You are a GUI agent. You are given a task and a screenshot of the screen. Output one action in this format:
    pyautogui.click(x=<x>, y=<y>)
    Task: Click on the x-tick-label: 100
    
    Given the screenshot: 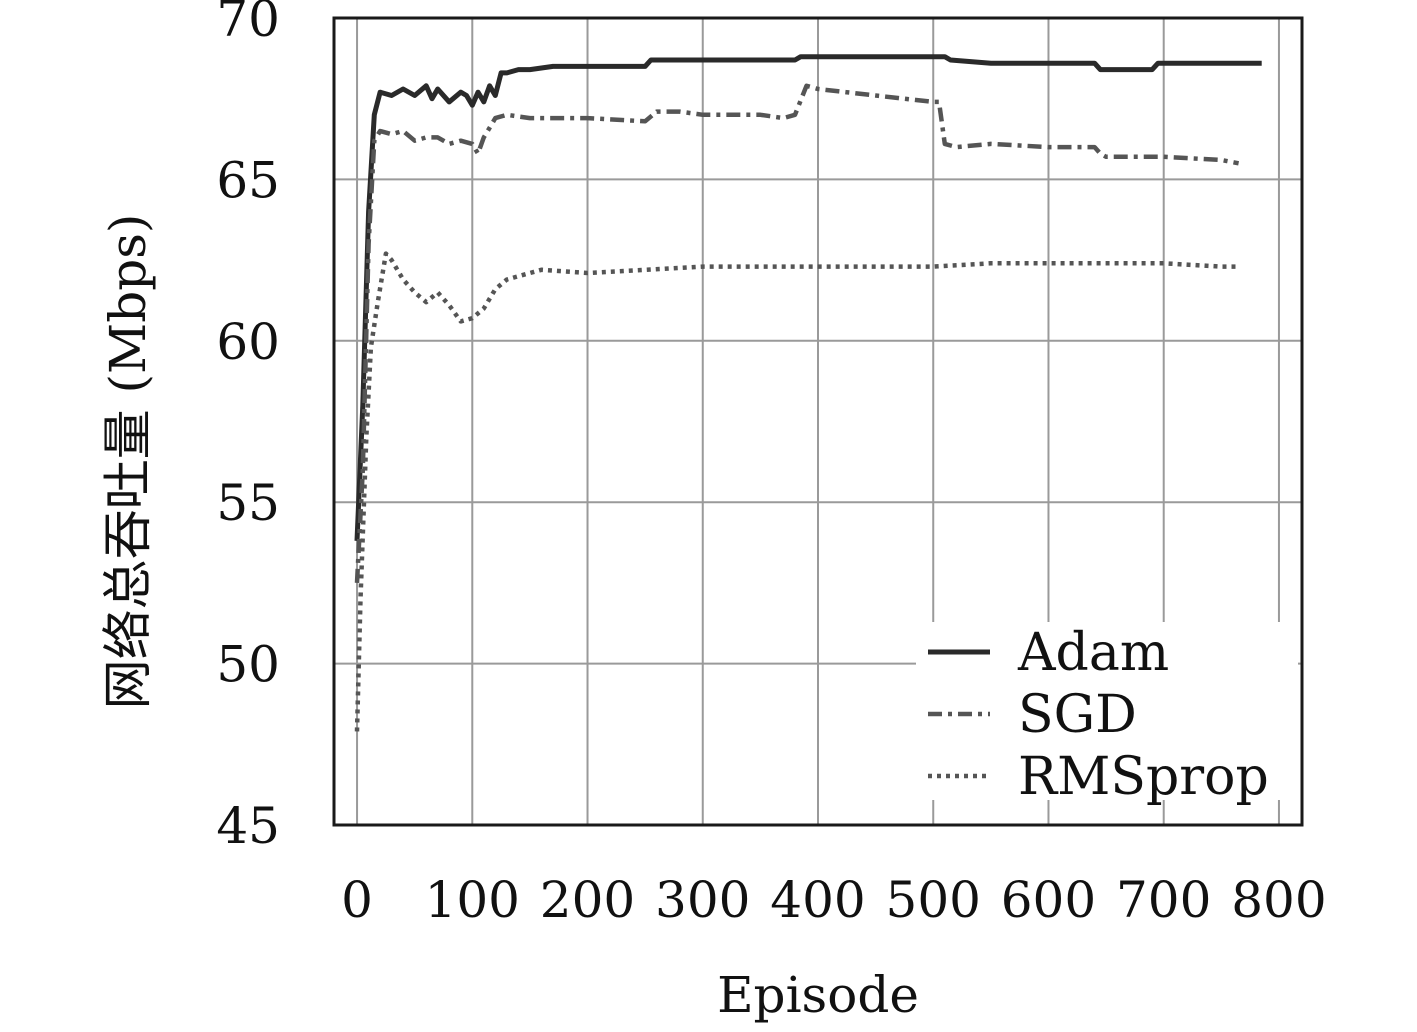 What is the action you would take?
    pyautogui.click(x=472, y=900)
    